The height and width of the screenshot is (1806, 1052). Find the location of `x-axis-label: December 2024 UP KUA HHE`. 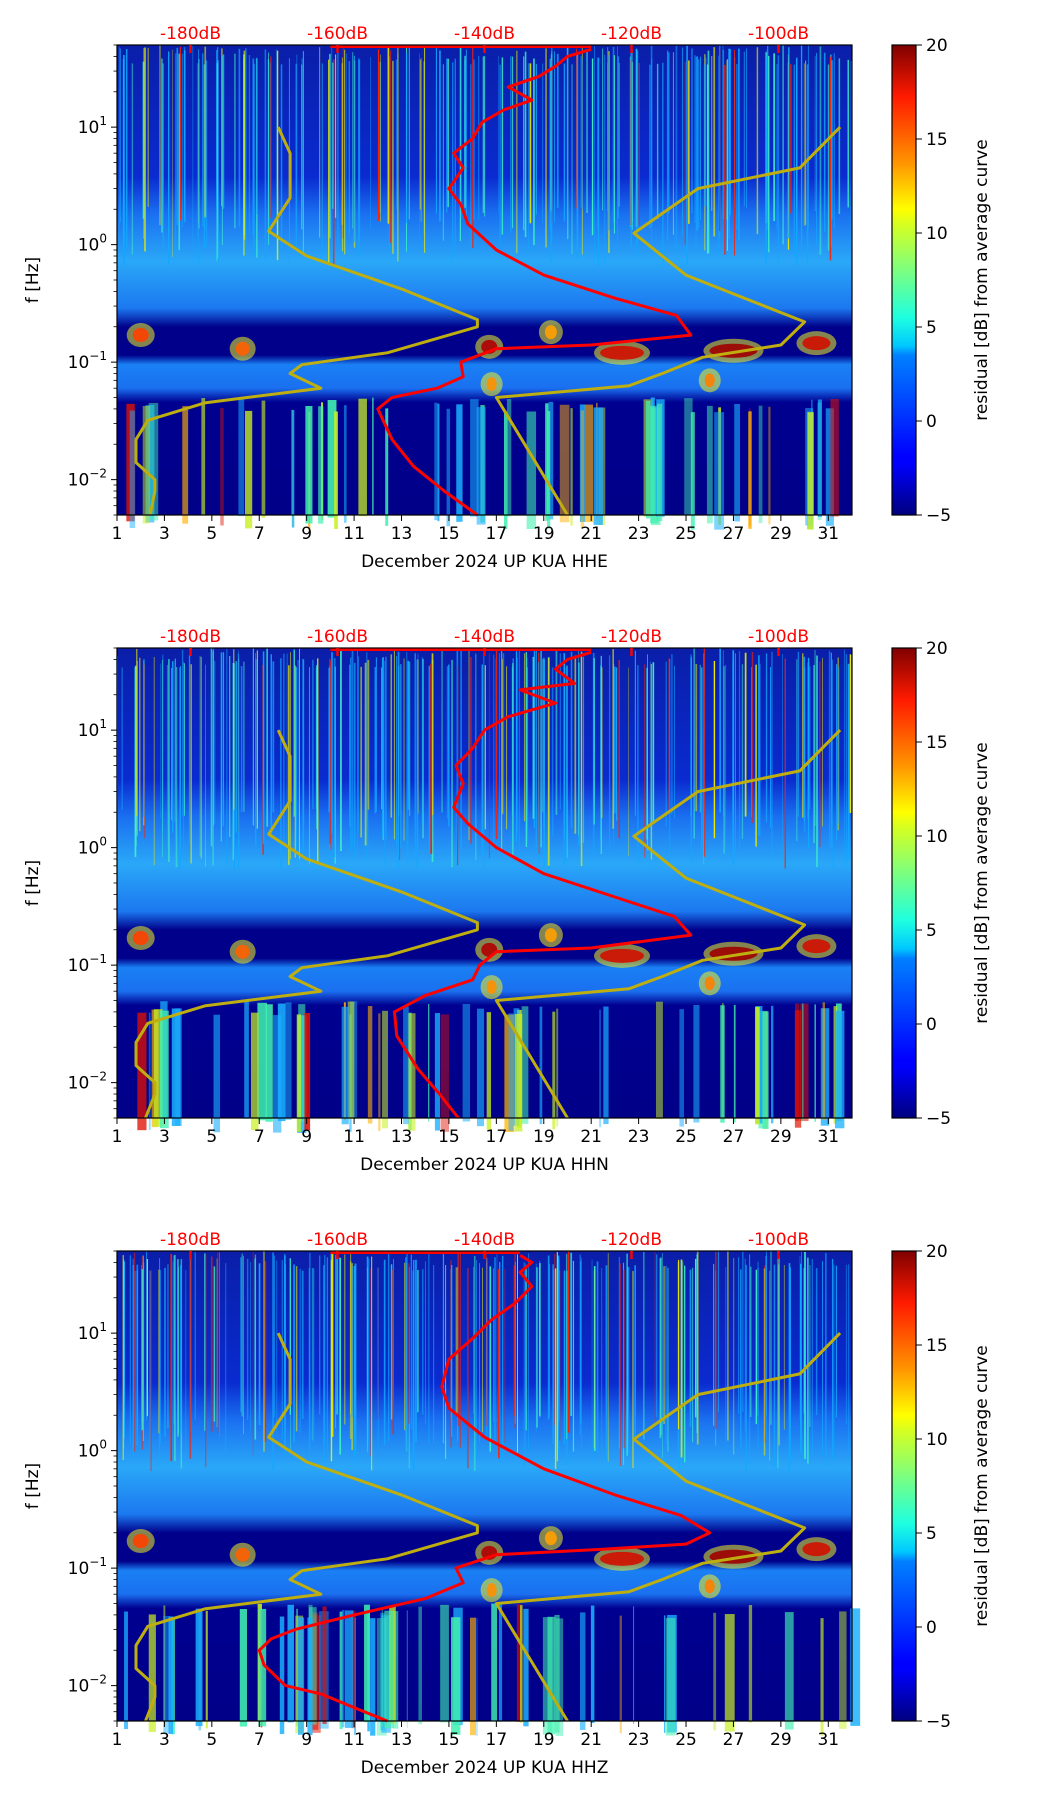

x-axis-label: December 2024 UP KUA HHE is located at coordinates (484, 562).